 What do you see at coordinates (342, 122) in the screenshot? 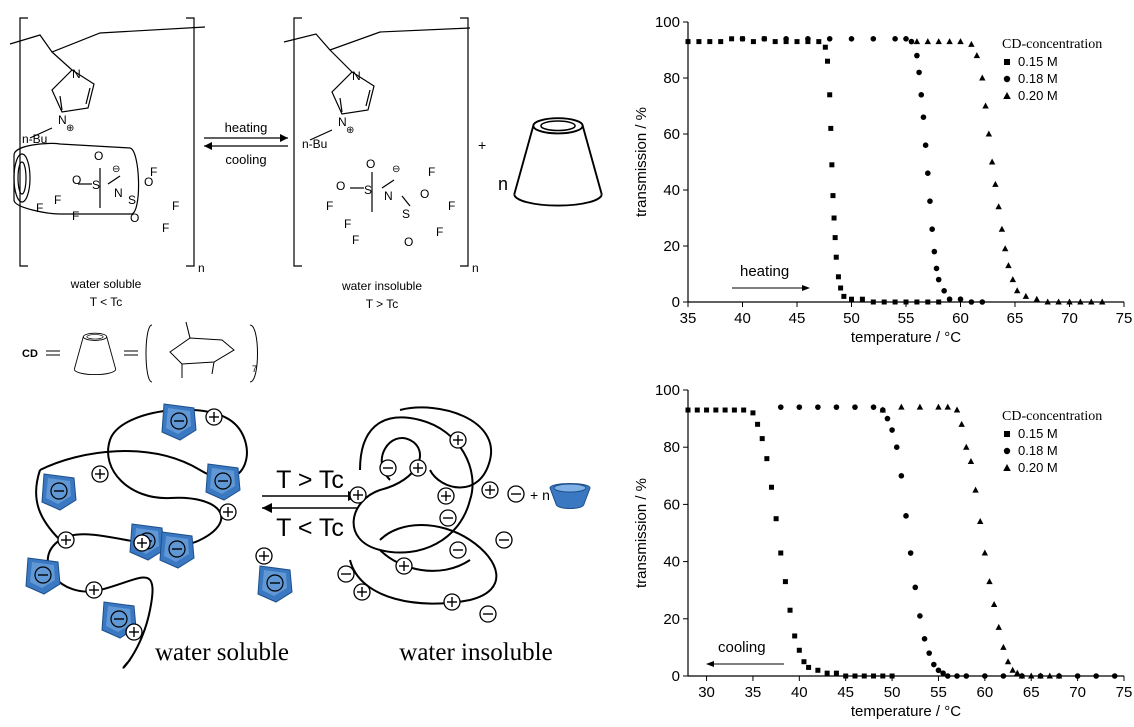
I see `svg-text: N` at bounding box center [342, 122].